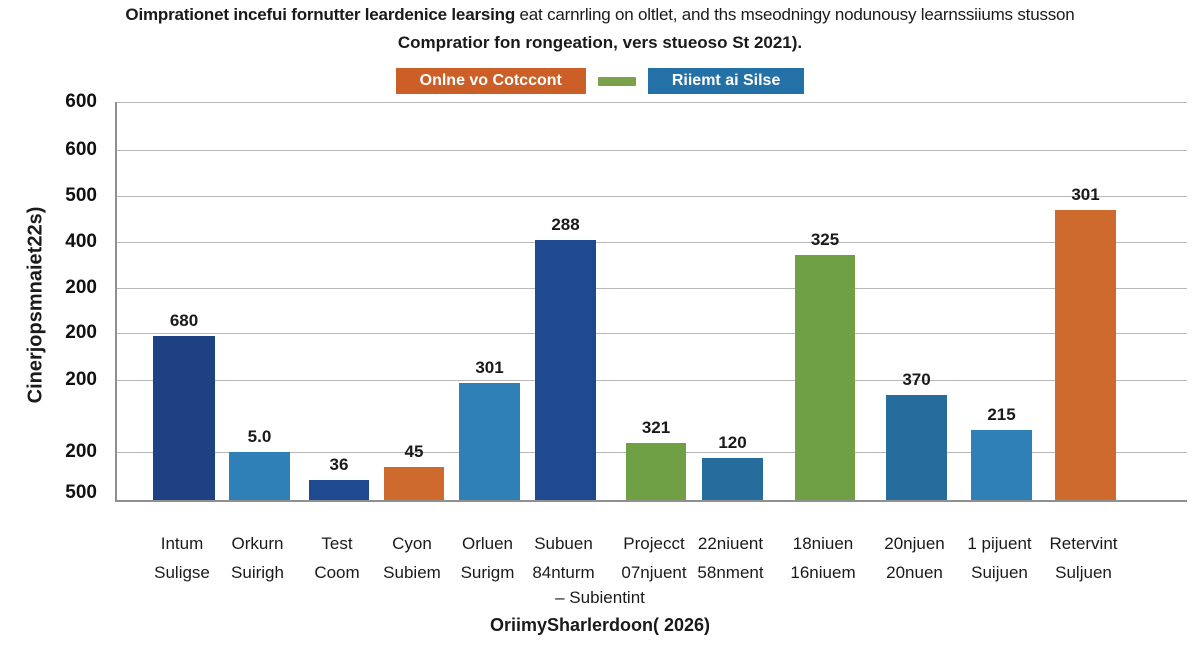  Describe the element at coordinates (339, 464) in the screenshot. I see `bar-value-label: 36` at that location.